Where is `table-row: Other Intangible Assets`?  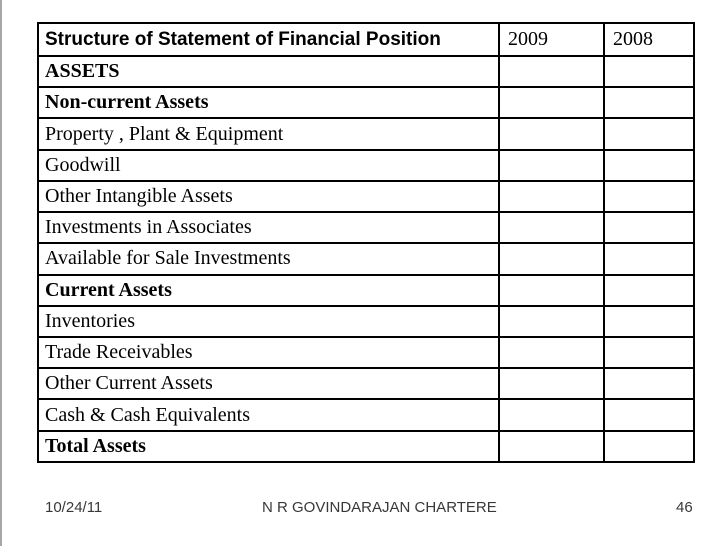 table-row: Other Intangible Assets is located at coordinates (366, 196).